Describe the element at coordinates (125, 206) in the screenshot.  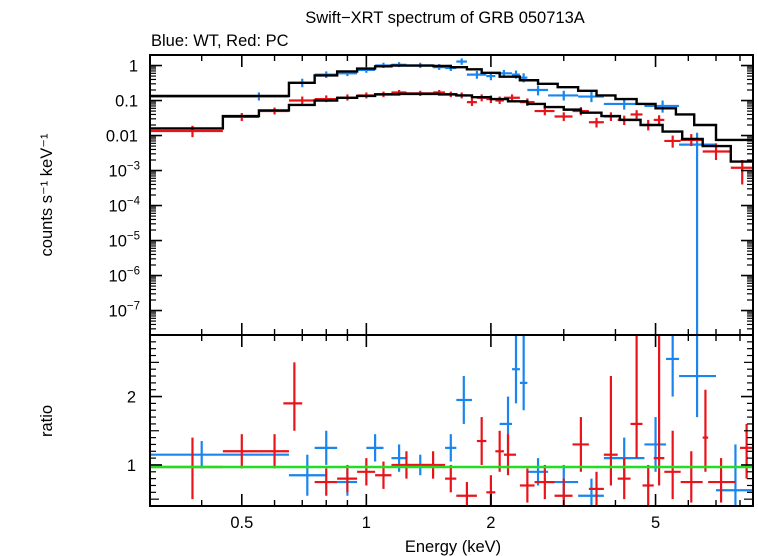
I see `spectrum-y-tick-label: 10⁻⁴` at that location.